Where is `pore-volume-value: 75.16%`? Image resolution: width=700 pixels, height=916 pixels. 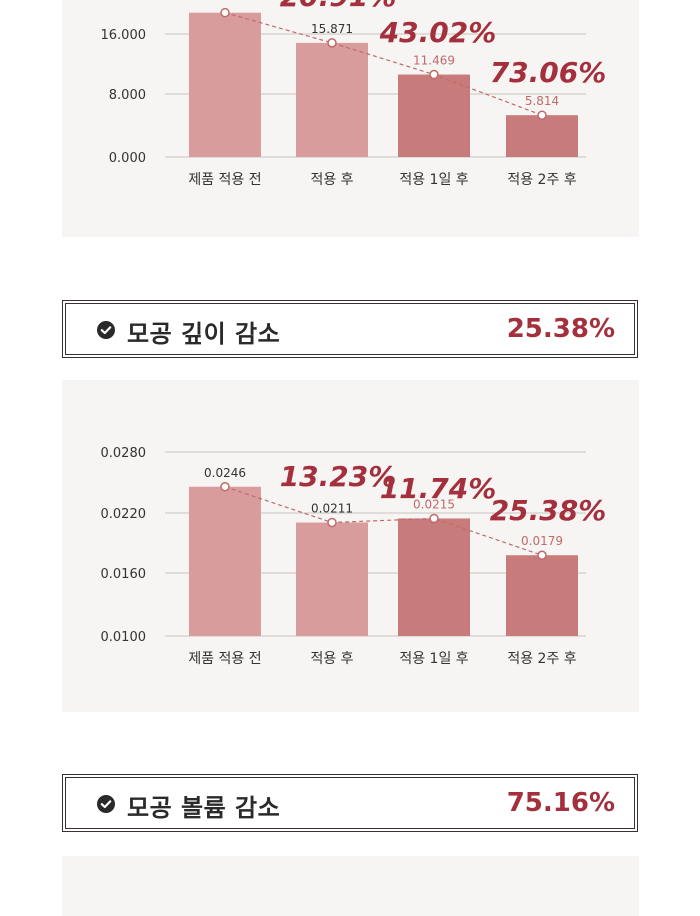
pore-volume-value: 75.16% is located at coordinates (560, 803).